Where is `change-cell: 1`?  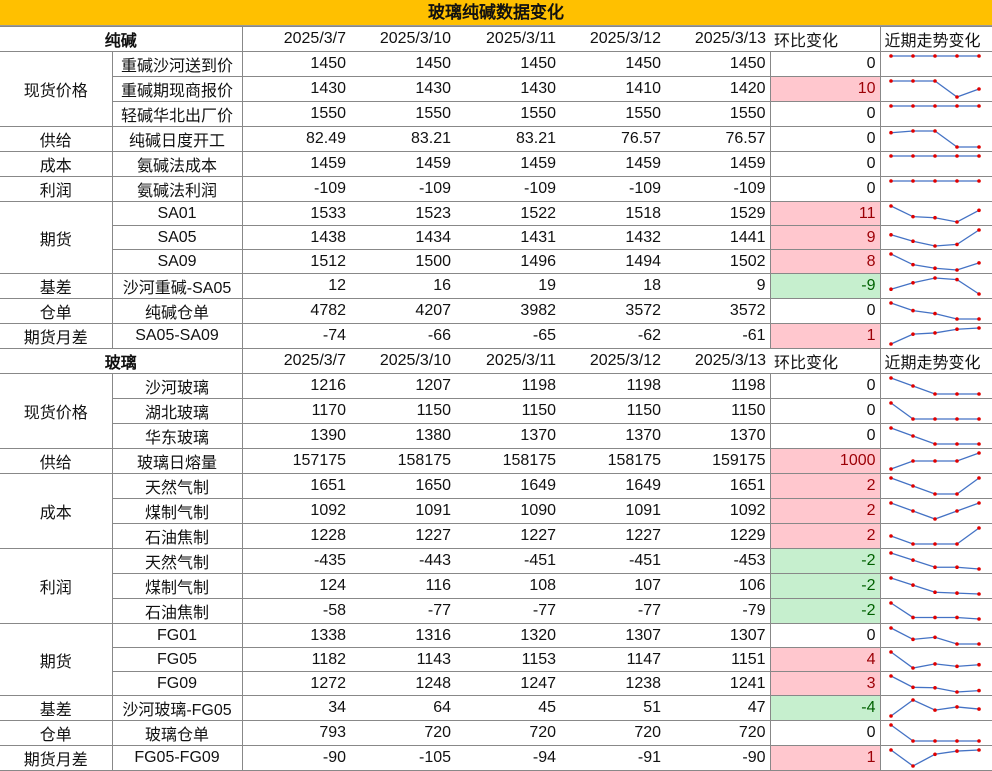
change-cell: 1 is located at coordinates (825, 336).